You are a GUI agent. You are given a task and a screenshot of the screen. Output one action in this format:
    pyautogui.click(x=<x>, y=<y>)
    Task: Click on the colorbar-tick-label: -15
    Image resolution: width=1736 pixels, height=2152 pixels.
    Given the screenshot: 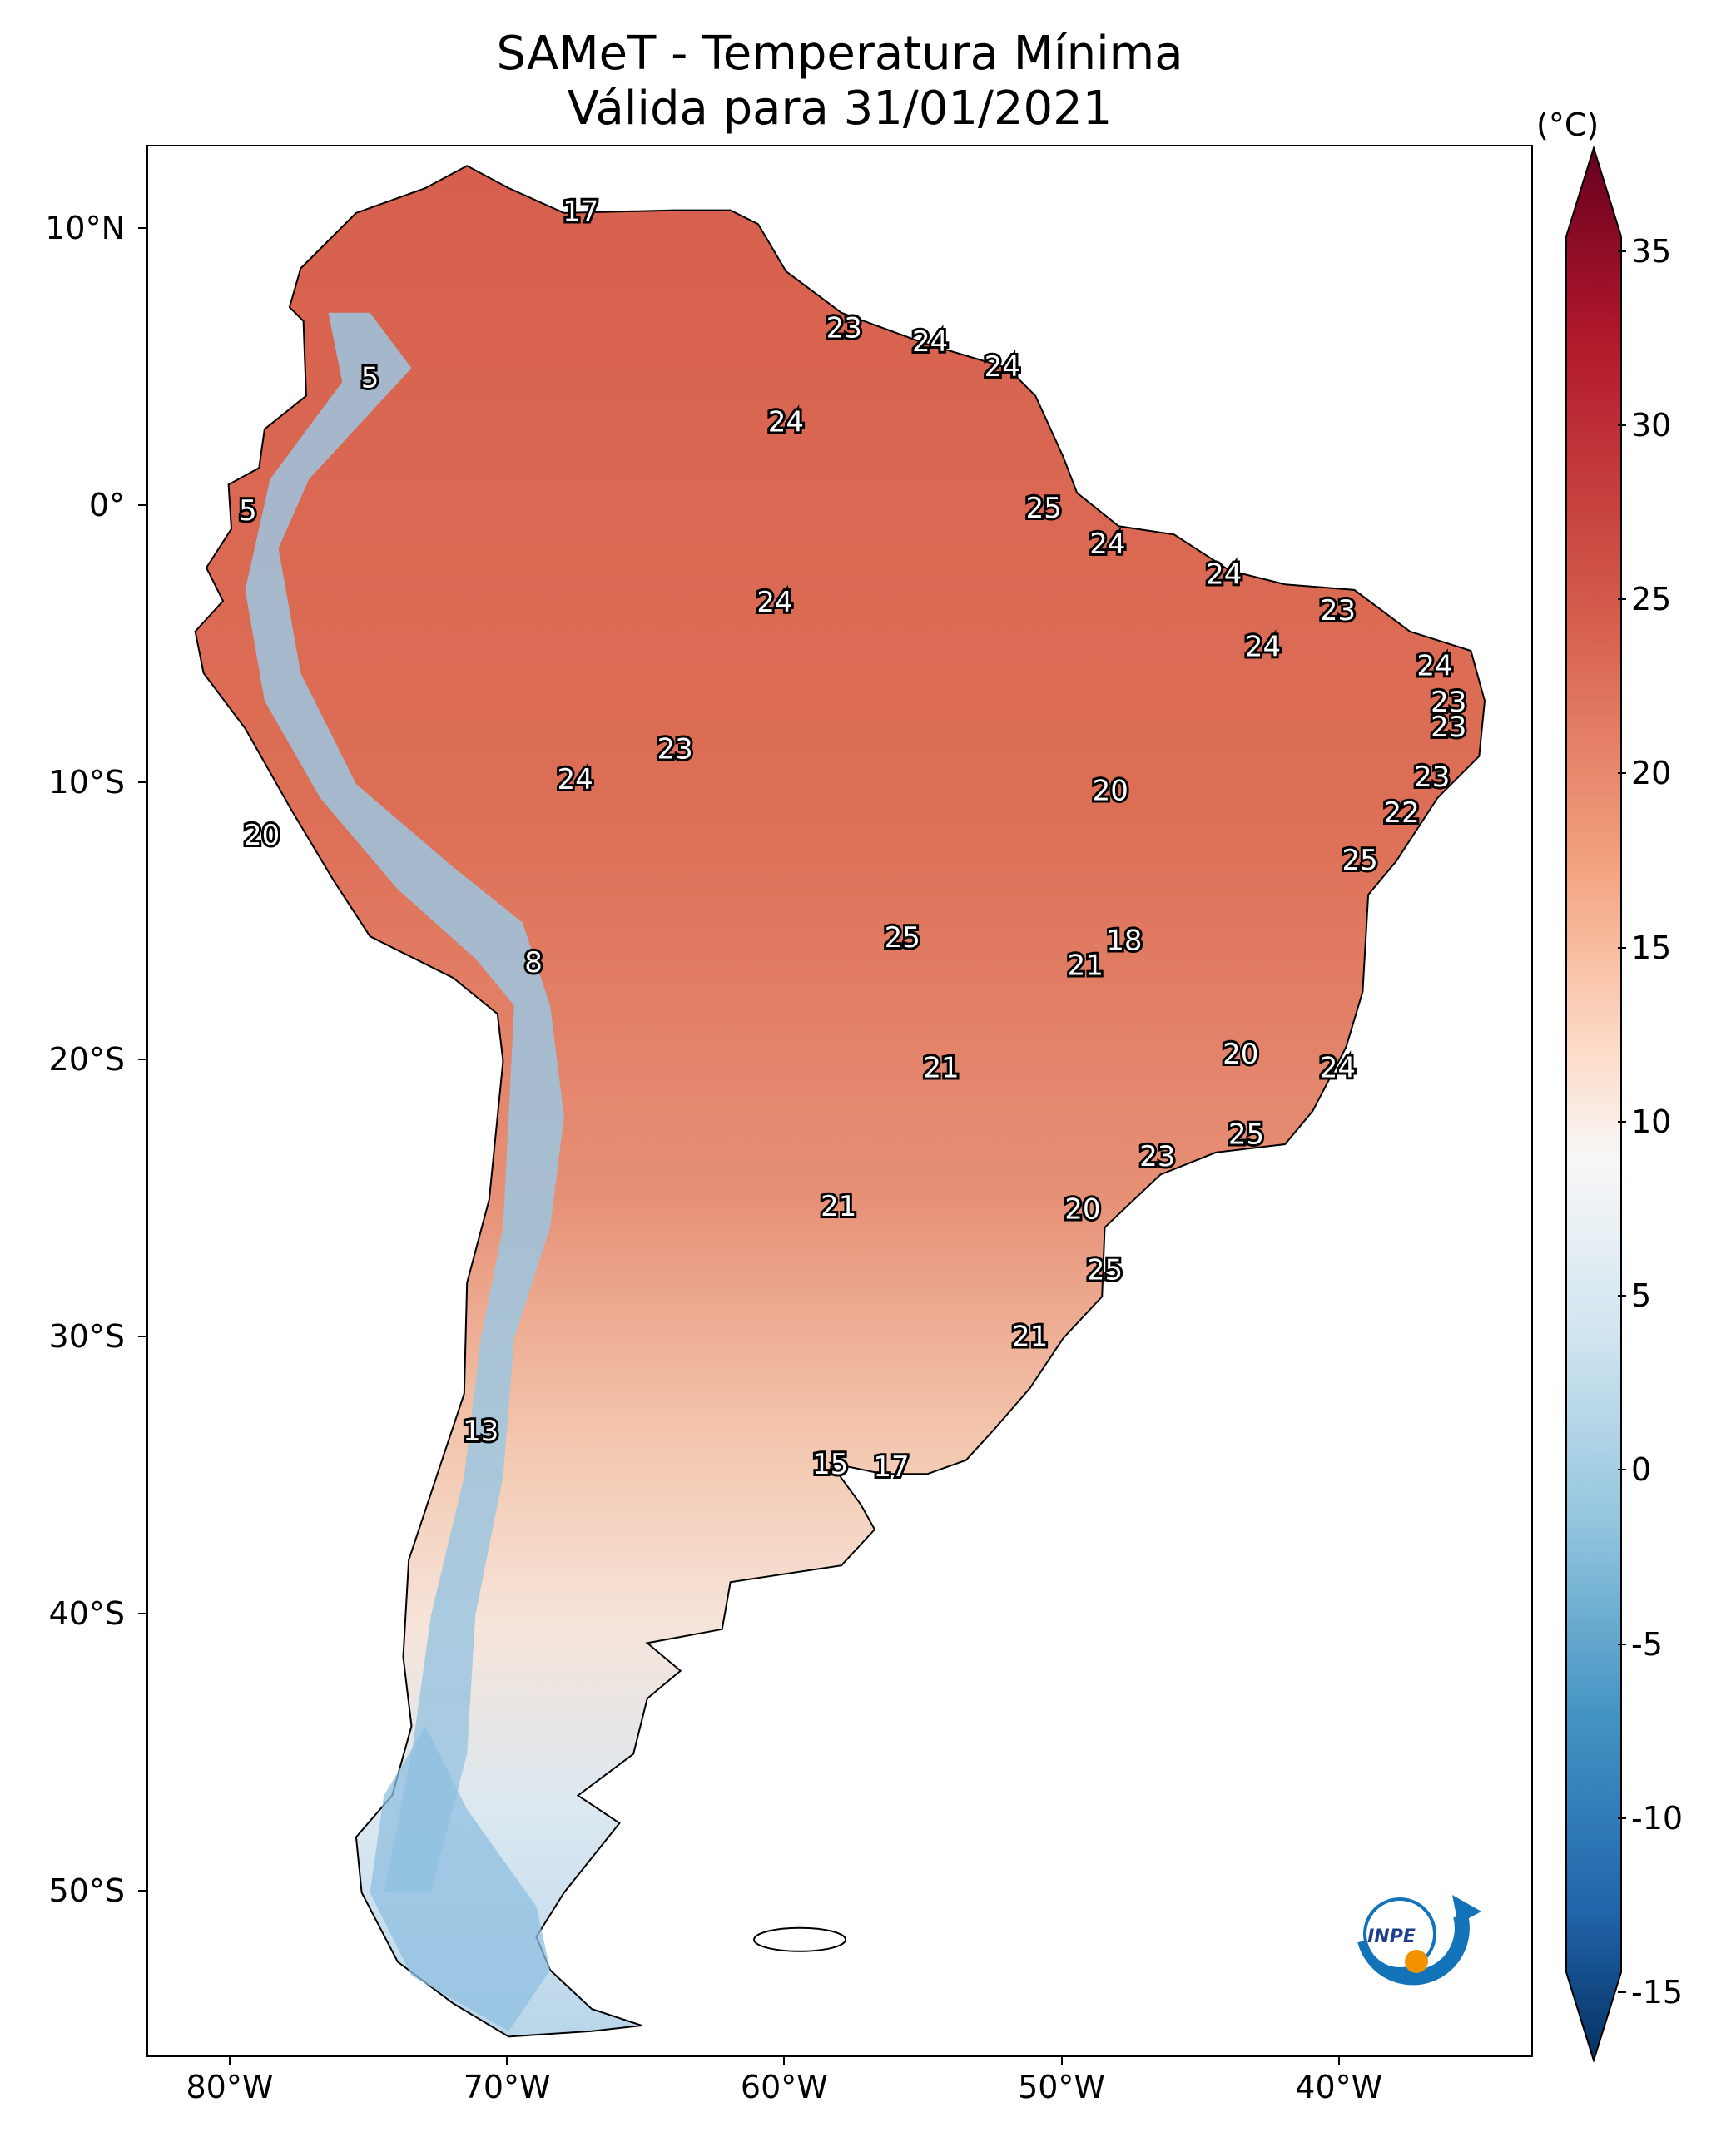 What is the action you would take?
    pyautogui.click(x=1658, y=1992)
    